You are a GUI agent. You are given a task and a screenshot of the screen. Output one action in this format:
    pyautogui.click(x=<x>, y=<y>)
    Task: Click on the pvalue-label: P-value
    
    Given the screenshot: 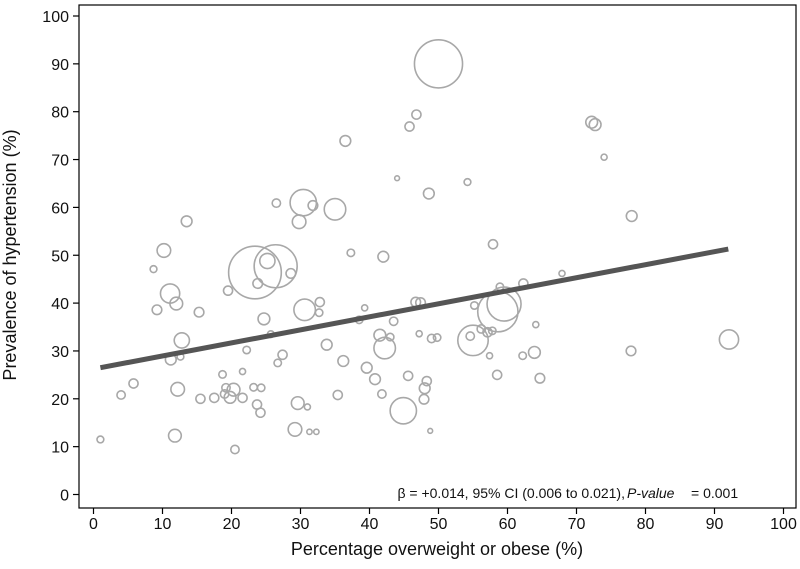 What is the action you would take?
    pyautogui.click(x=651, y=493)
    